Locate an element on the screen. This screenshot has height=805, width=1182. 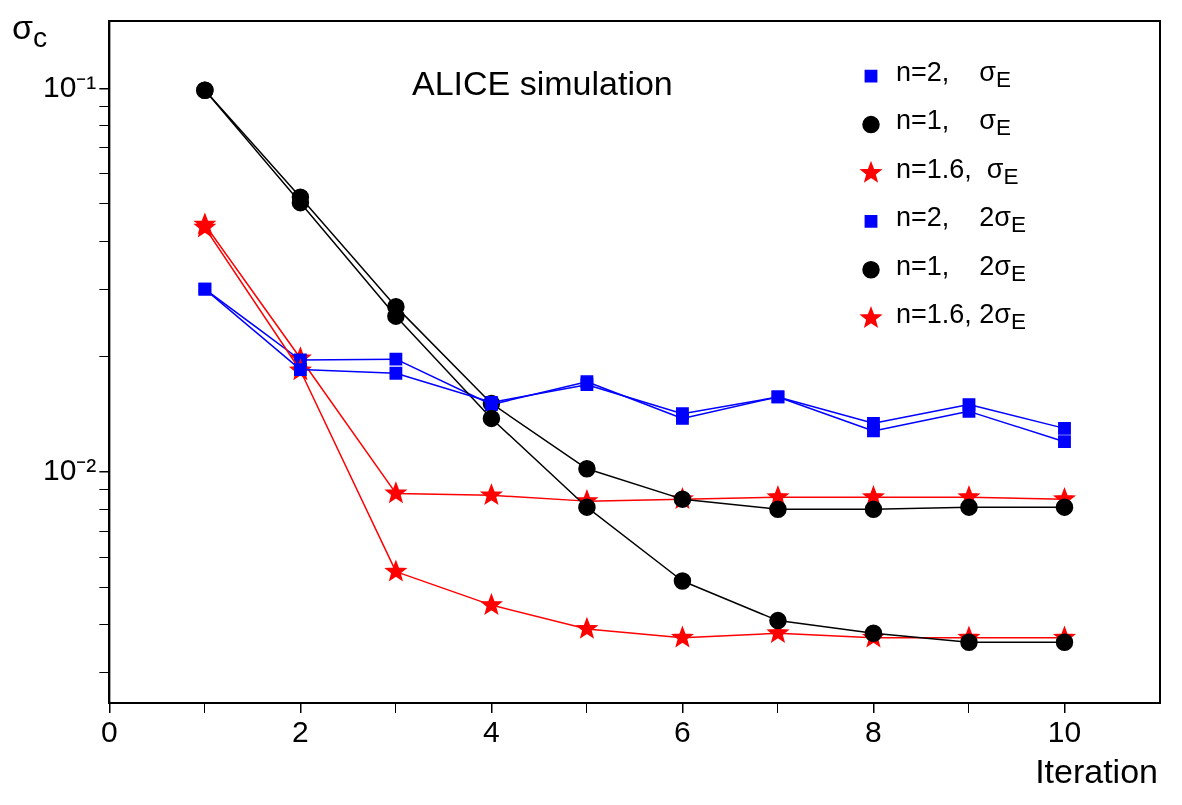
x-tick-label: 2 is located at coordinates (300, 732).